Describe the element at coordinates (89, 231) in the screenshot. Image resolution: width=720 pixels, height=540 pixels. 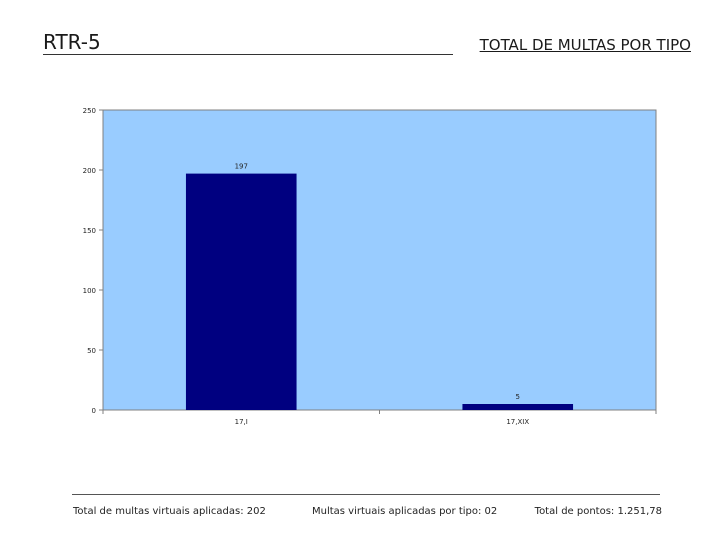
I see `y-tick-label: 150` at that location.